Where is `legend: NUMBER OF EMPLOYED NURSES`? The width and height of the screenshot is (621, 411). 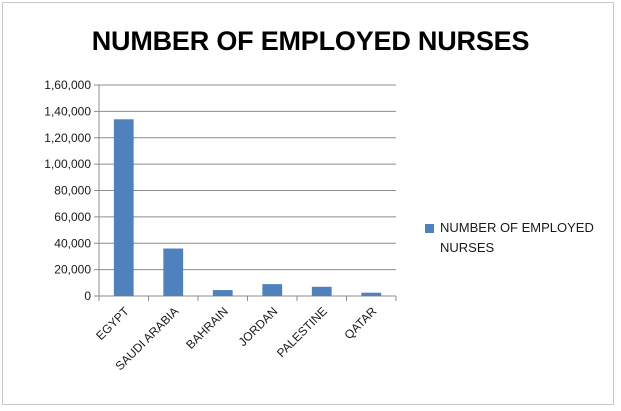 legend: NUMBER OF EMPLOYED NURSES is located at coordinates (520, 238).